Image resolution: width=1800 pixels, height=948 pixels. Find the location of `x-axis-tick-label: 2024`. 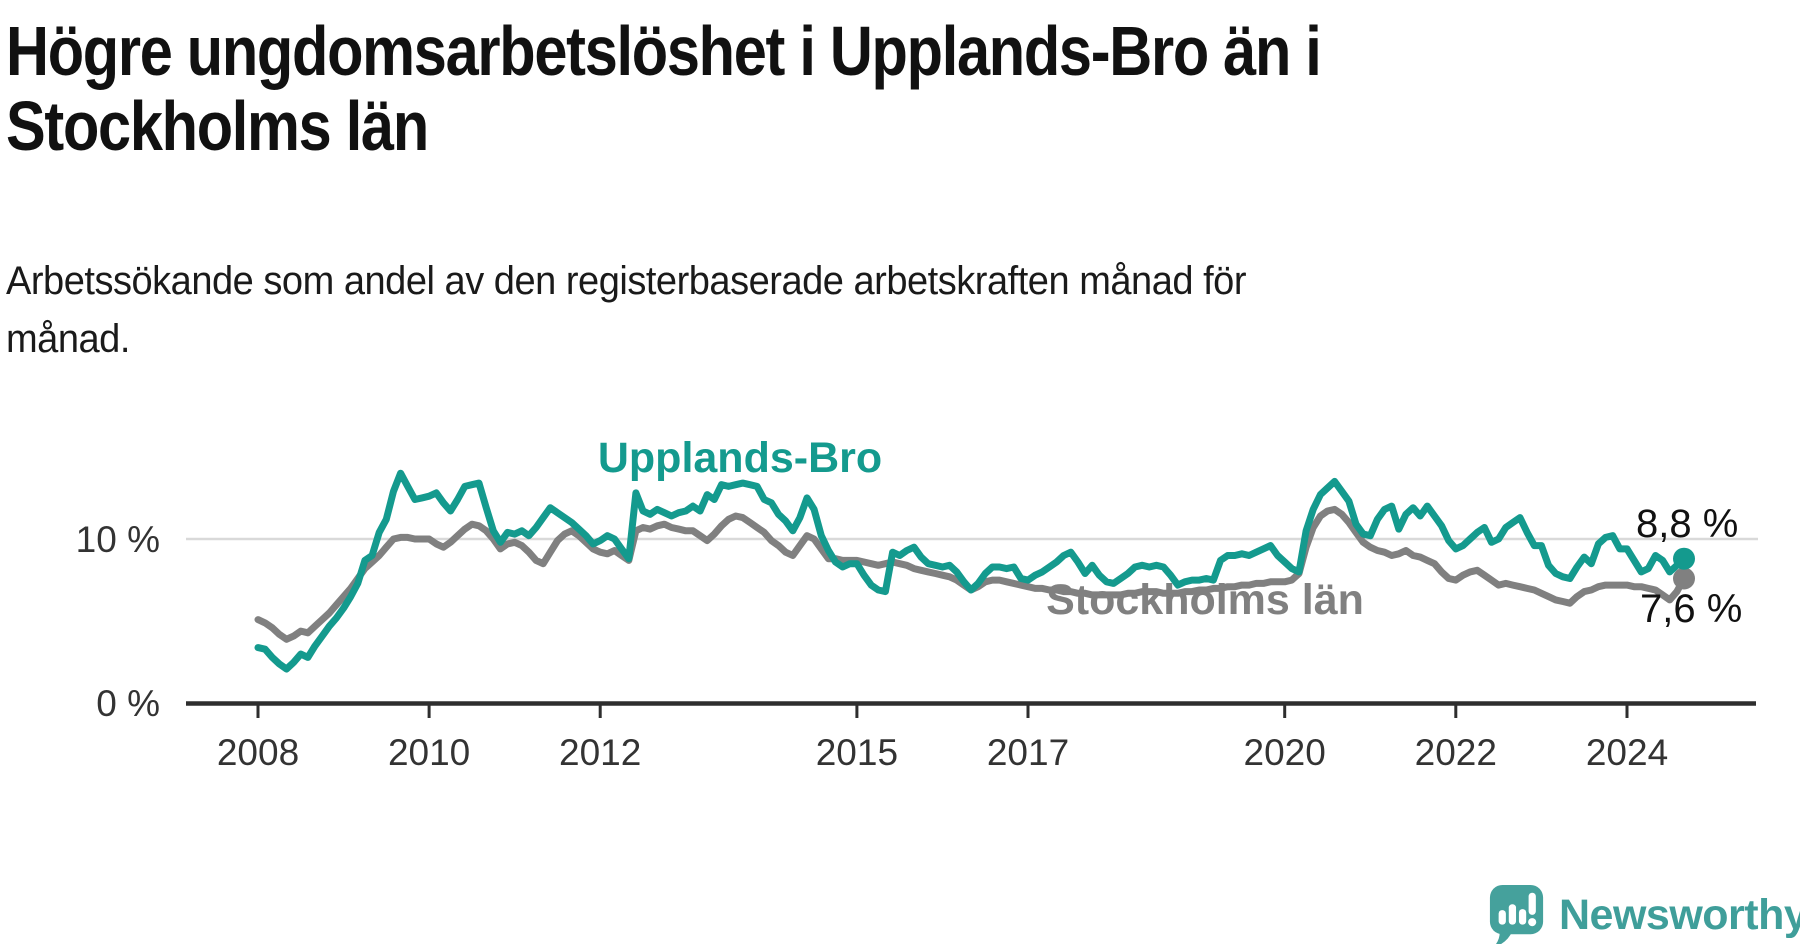

x-axis-tick-label: 2024 is located at coordinates (1627, 752).